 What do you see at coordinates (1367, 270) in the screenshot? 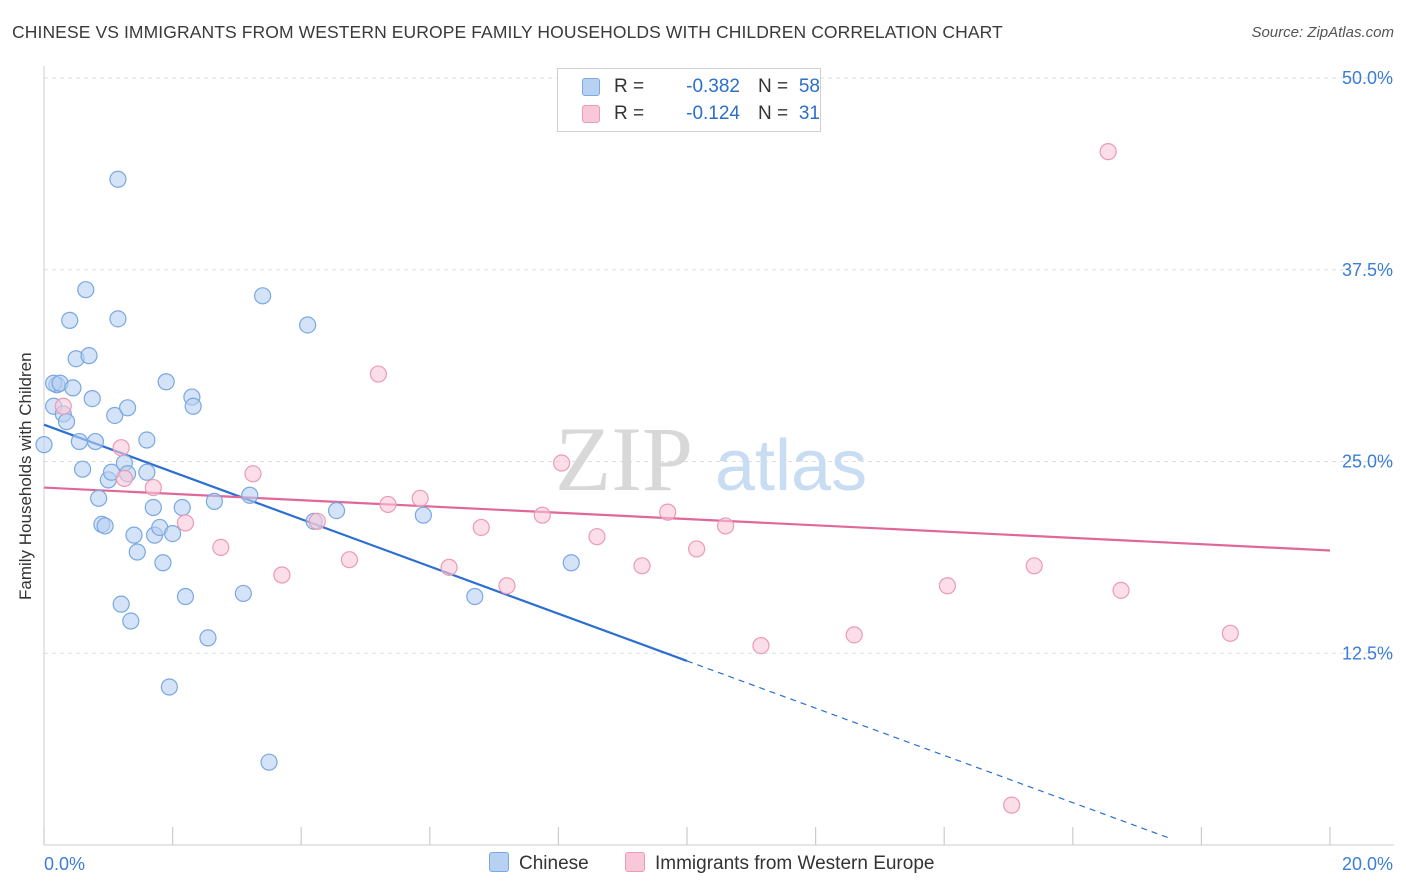
I see `y-tick-label: 37.5%` at bounding box center [1367, 270].